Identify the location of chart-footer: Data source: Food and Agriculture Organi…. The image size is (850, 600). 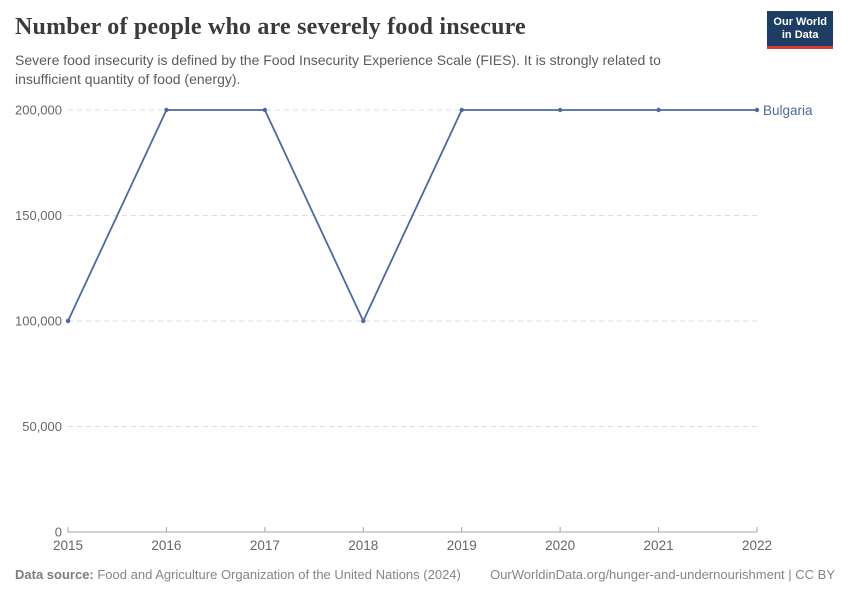
(425, 574).